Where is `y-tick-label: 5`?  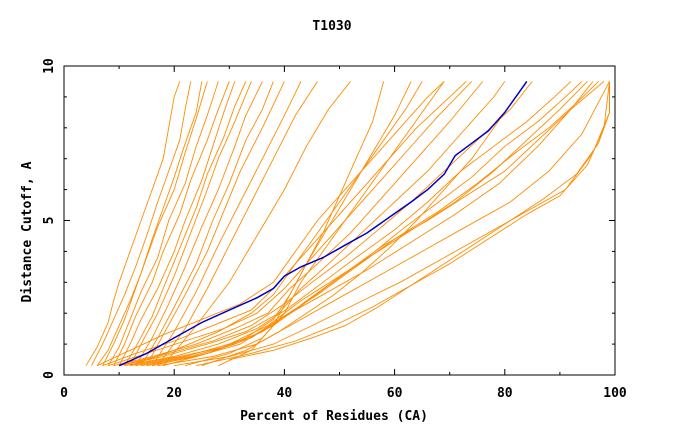 y-tick-label: 5 is located at coordinates (49, 221).